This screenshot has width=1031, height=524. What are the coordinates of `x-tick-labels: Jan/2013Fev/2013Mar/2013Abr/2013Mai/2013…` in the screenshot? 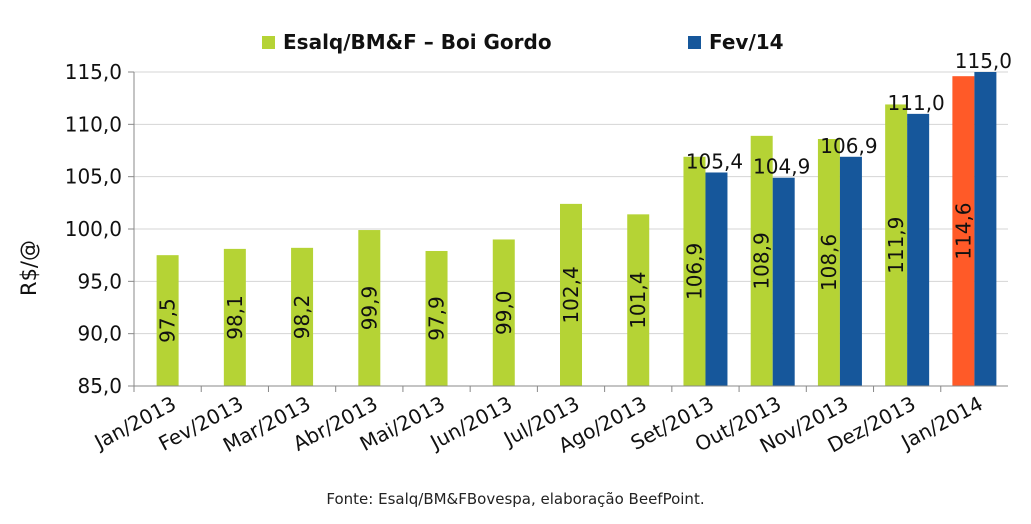 It's located at (538, 424).